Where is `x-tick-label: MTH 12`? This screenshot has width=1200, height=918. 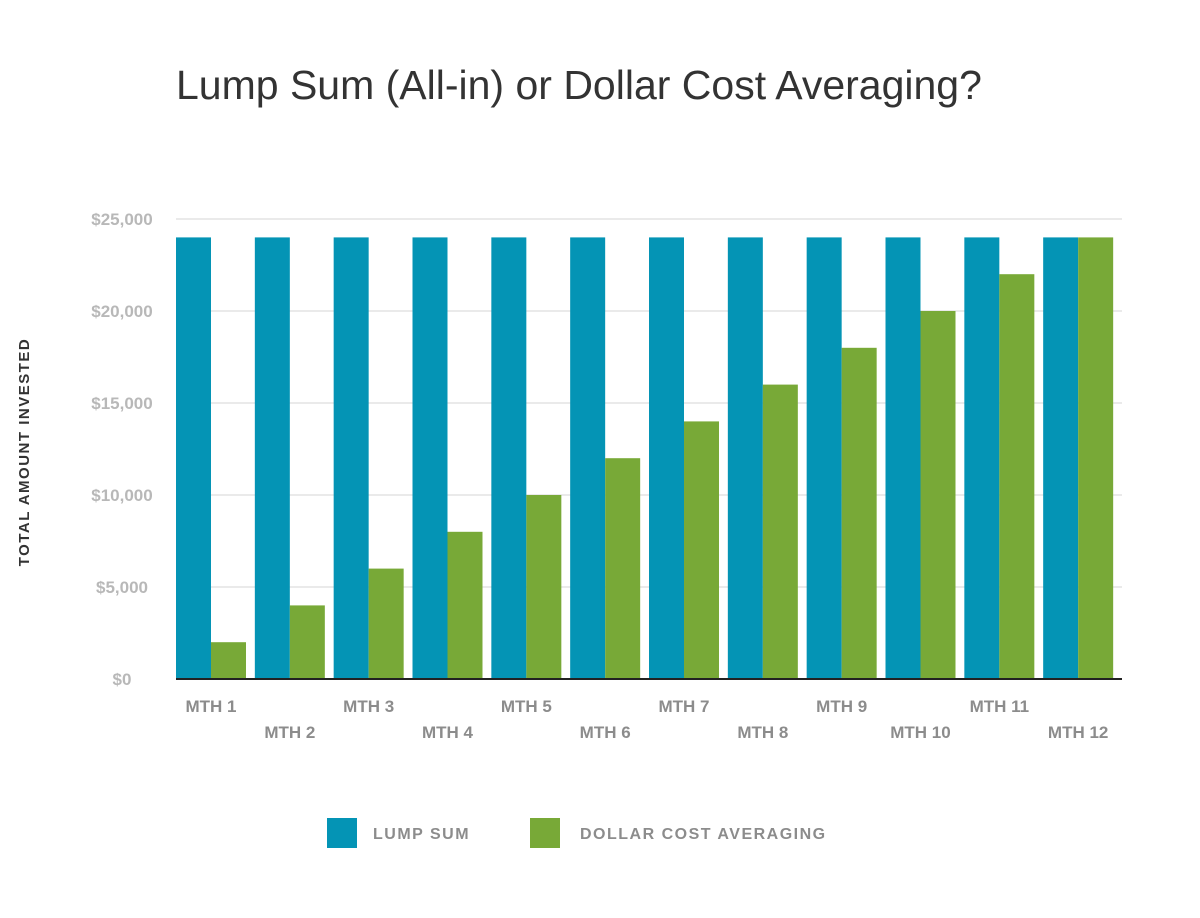
x-tick-label: MTH 12 is located at coordinates (1078, 732).